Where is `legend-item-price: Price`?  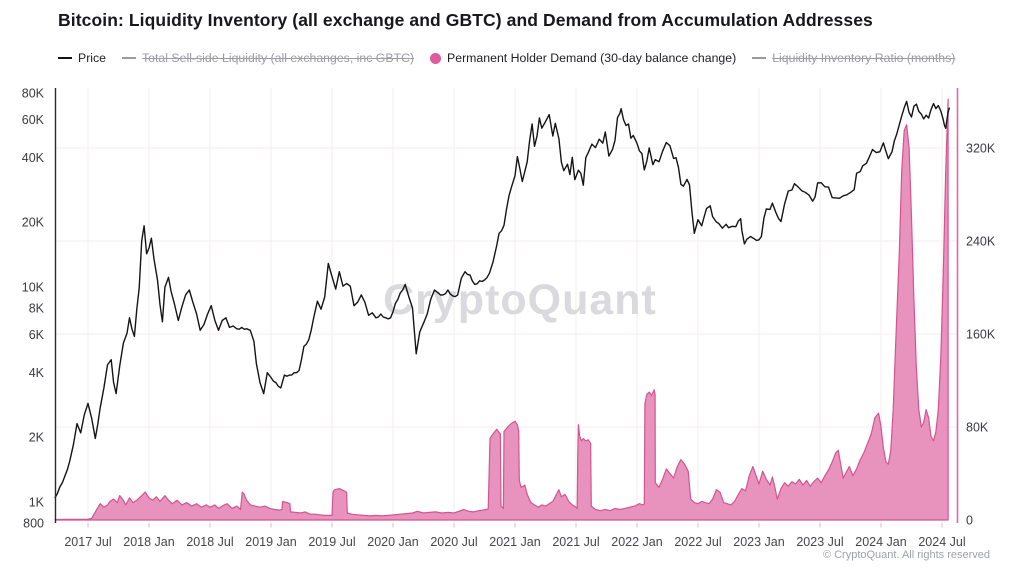 legend-item-price: Price is located at coordinates (82, 58).